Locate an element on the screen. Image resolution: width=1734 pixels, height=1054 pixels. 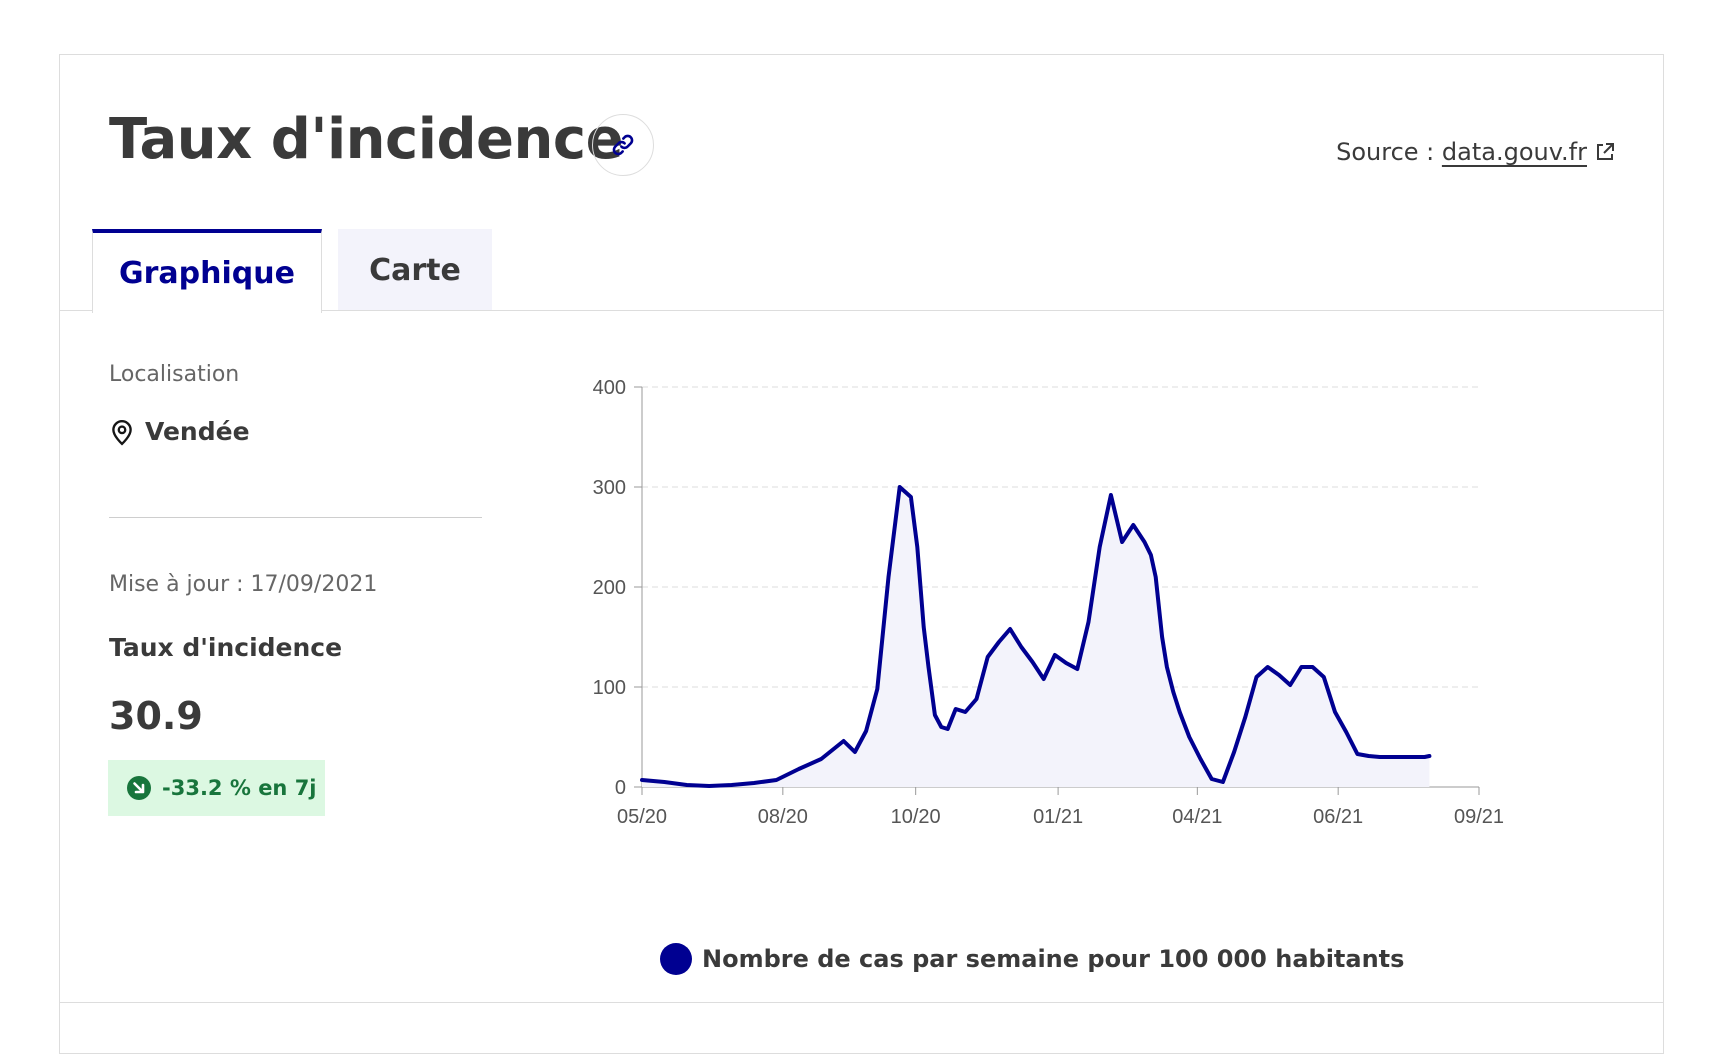
tab-graphique: Graphique is located at coordinates (207, 271).